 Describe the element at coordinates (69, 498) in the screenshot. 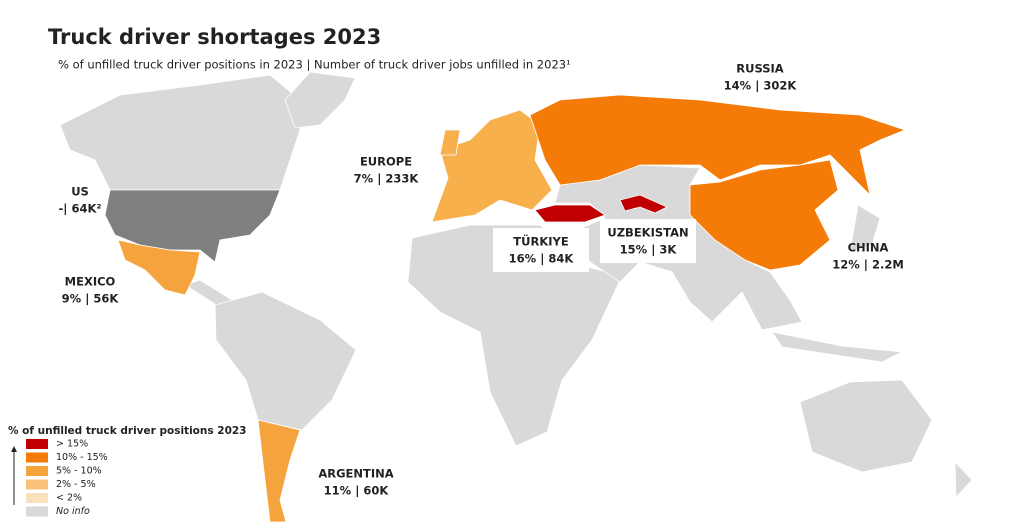

I see `legend-label: < 2%` at that location.